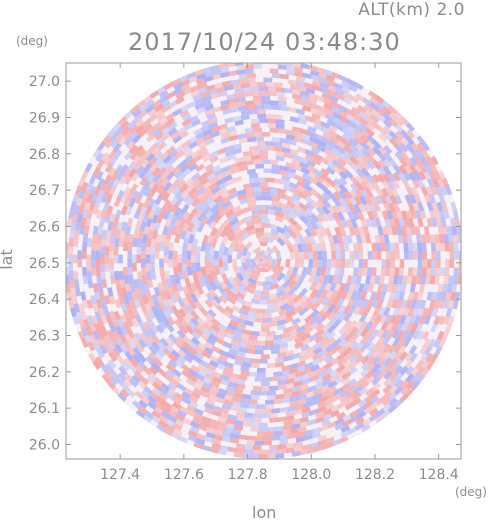 Image resolution: width=491 pixels, height=522 pixels. I want to click on y-tick-label: 26.8, so click(44, 155).